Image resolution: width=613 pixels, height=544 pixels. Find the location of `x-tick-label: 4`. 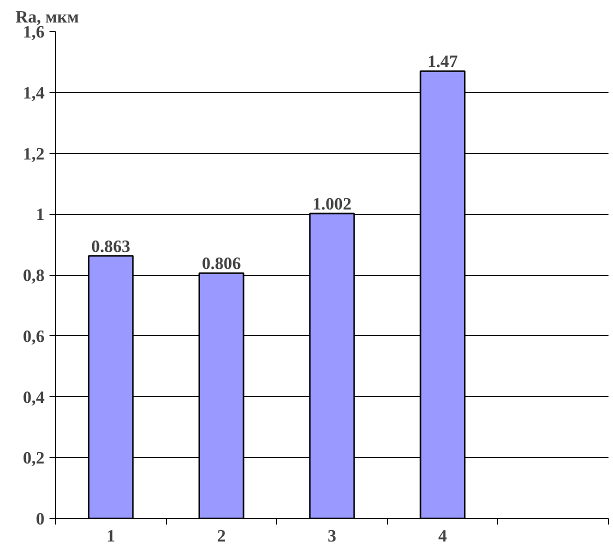

x-tick-label: 4 is located at coordinates (443, 535).